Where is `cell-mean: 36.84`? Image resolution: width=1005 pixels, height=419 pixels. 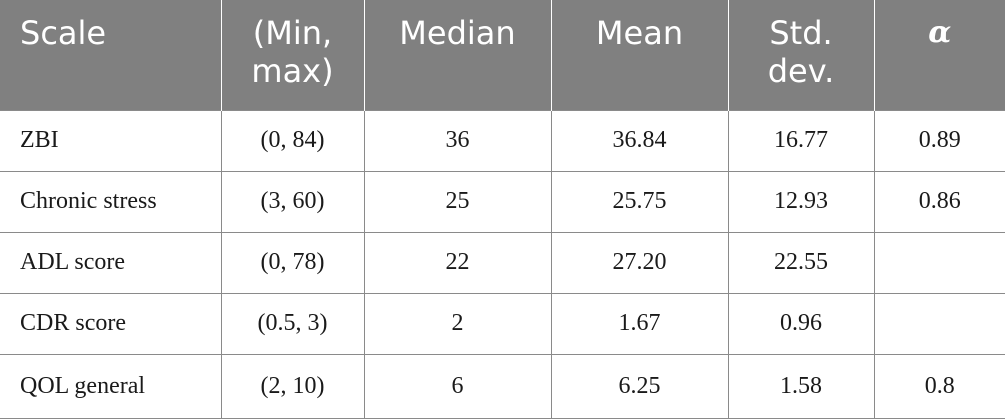
cell-mean: 36.84 is located at coordinates (639, 140).